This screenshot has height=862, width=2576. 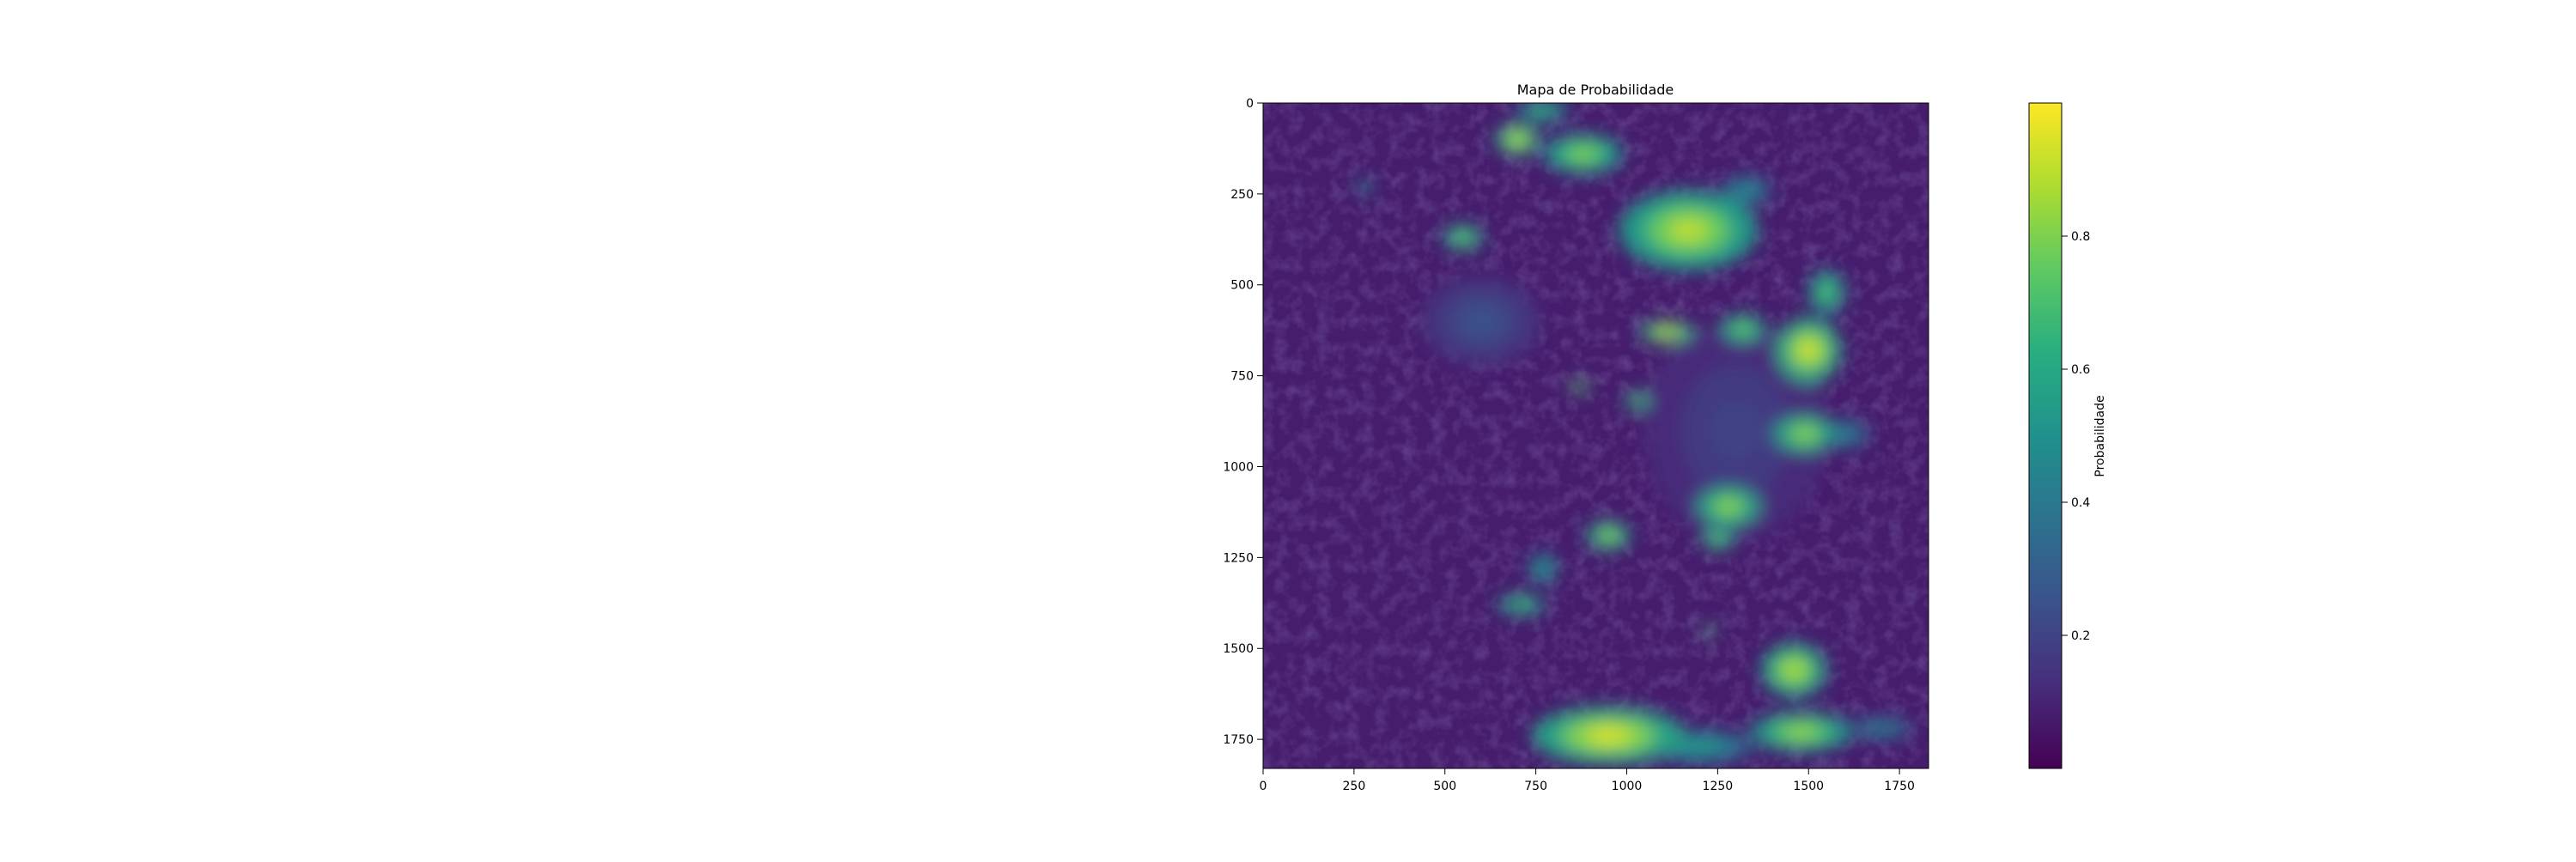 What do you see at coordinates (1243, 422) in the screenshot?
I see `y-axis: 0 250 500 750 1000 1250 1500 1750` at bounding box center [1243, 422].